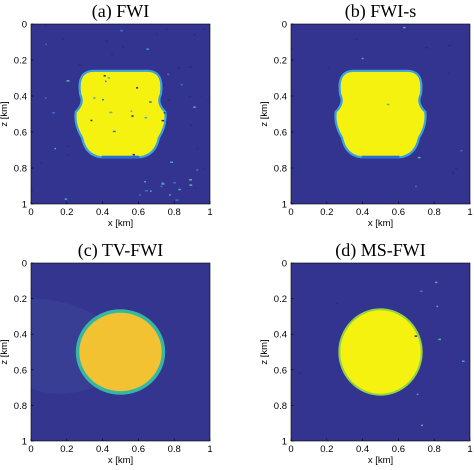  What do you see at coordinates (24, 25) in the screenshot?
I see `y-tick-label: 0` at bounding box center [24, 25].